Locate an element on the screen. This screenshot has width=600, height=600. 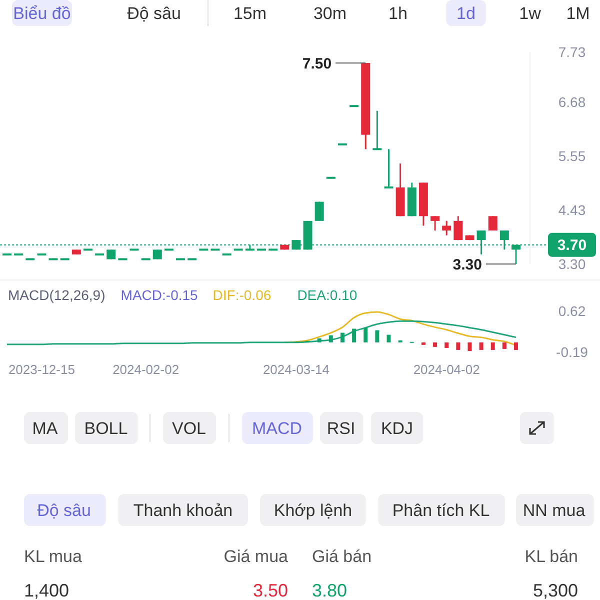
text: 1w is located at coordinates (530, 13).